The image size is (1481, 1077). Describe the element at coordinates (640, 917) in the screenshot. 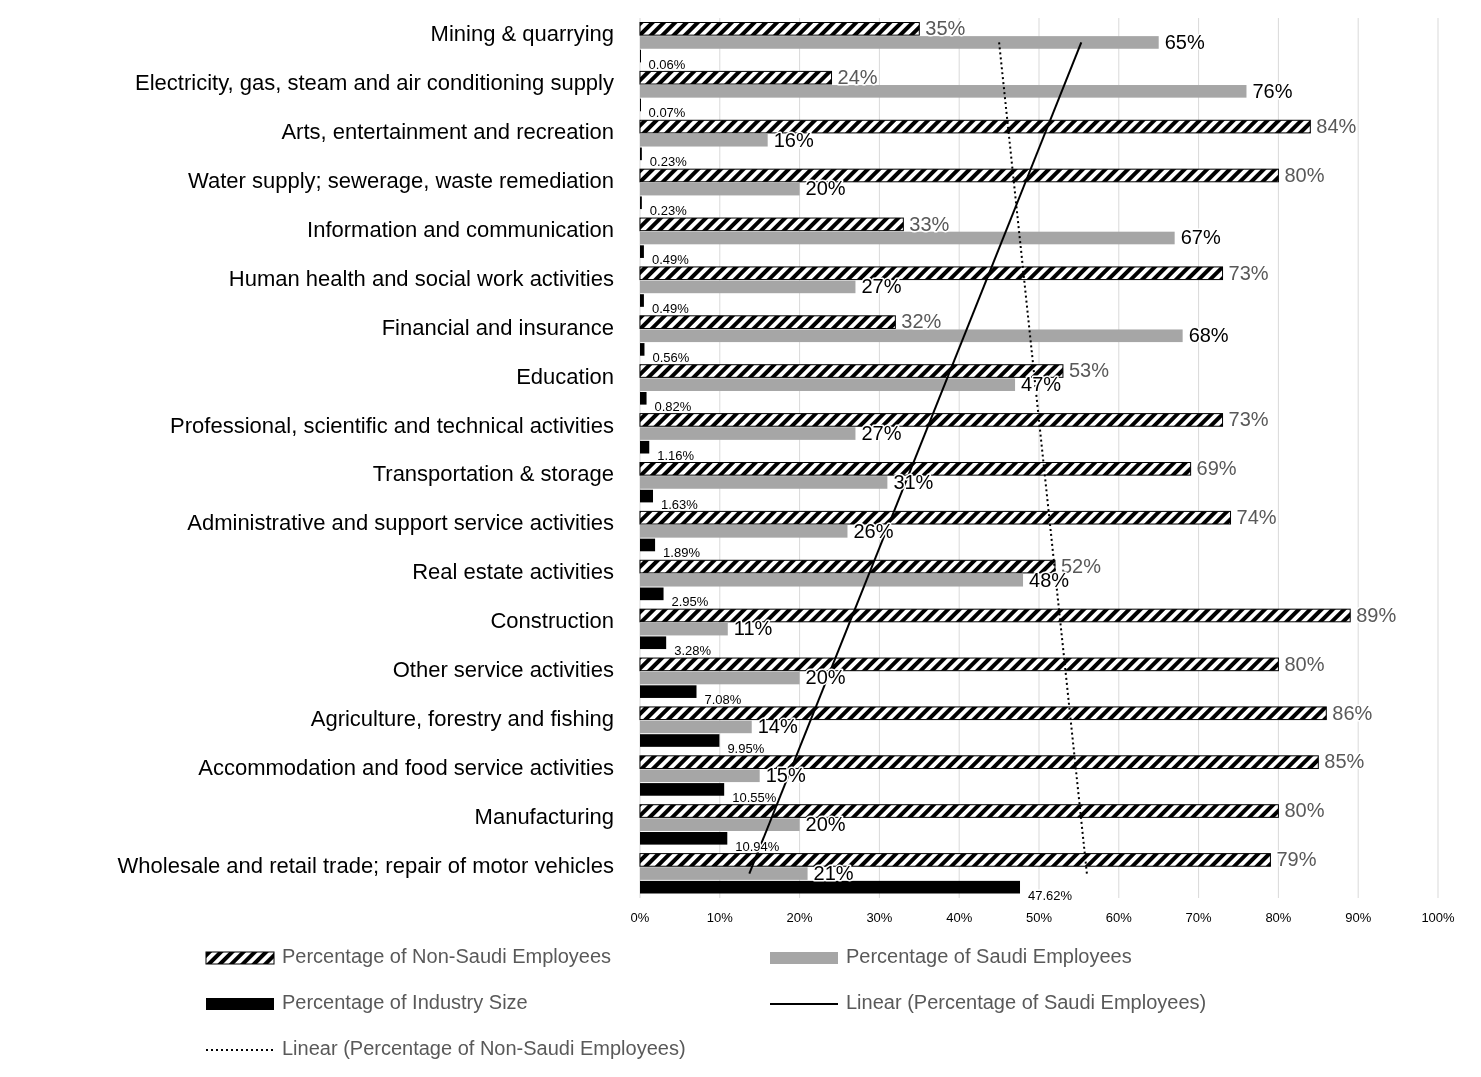

I see `x-tick-label: 0%` at that location.